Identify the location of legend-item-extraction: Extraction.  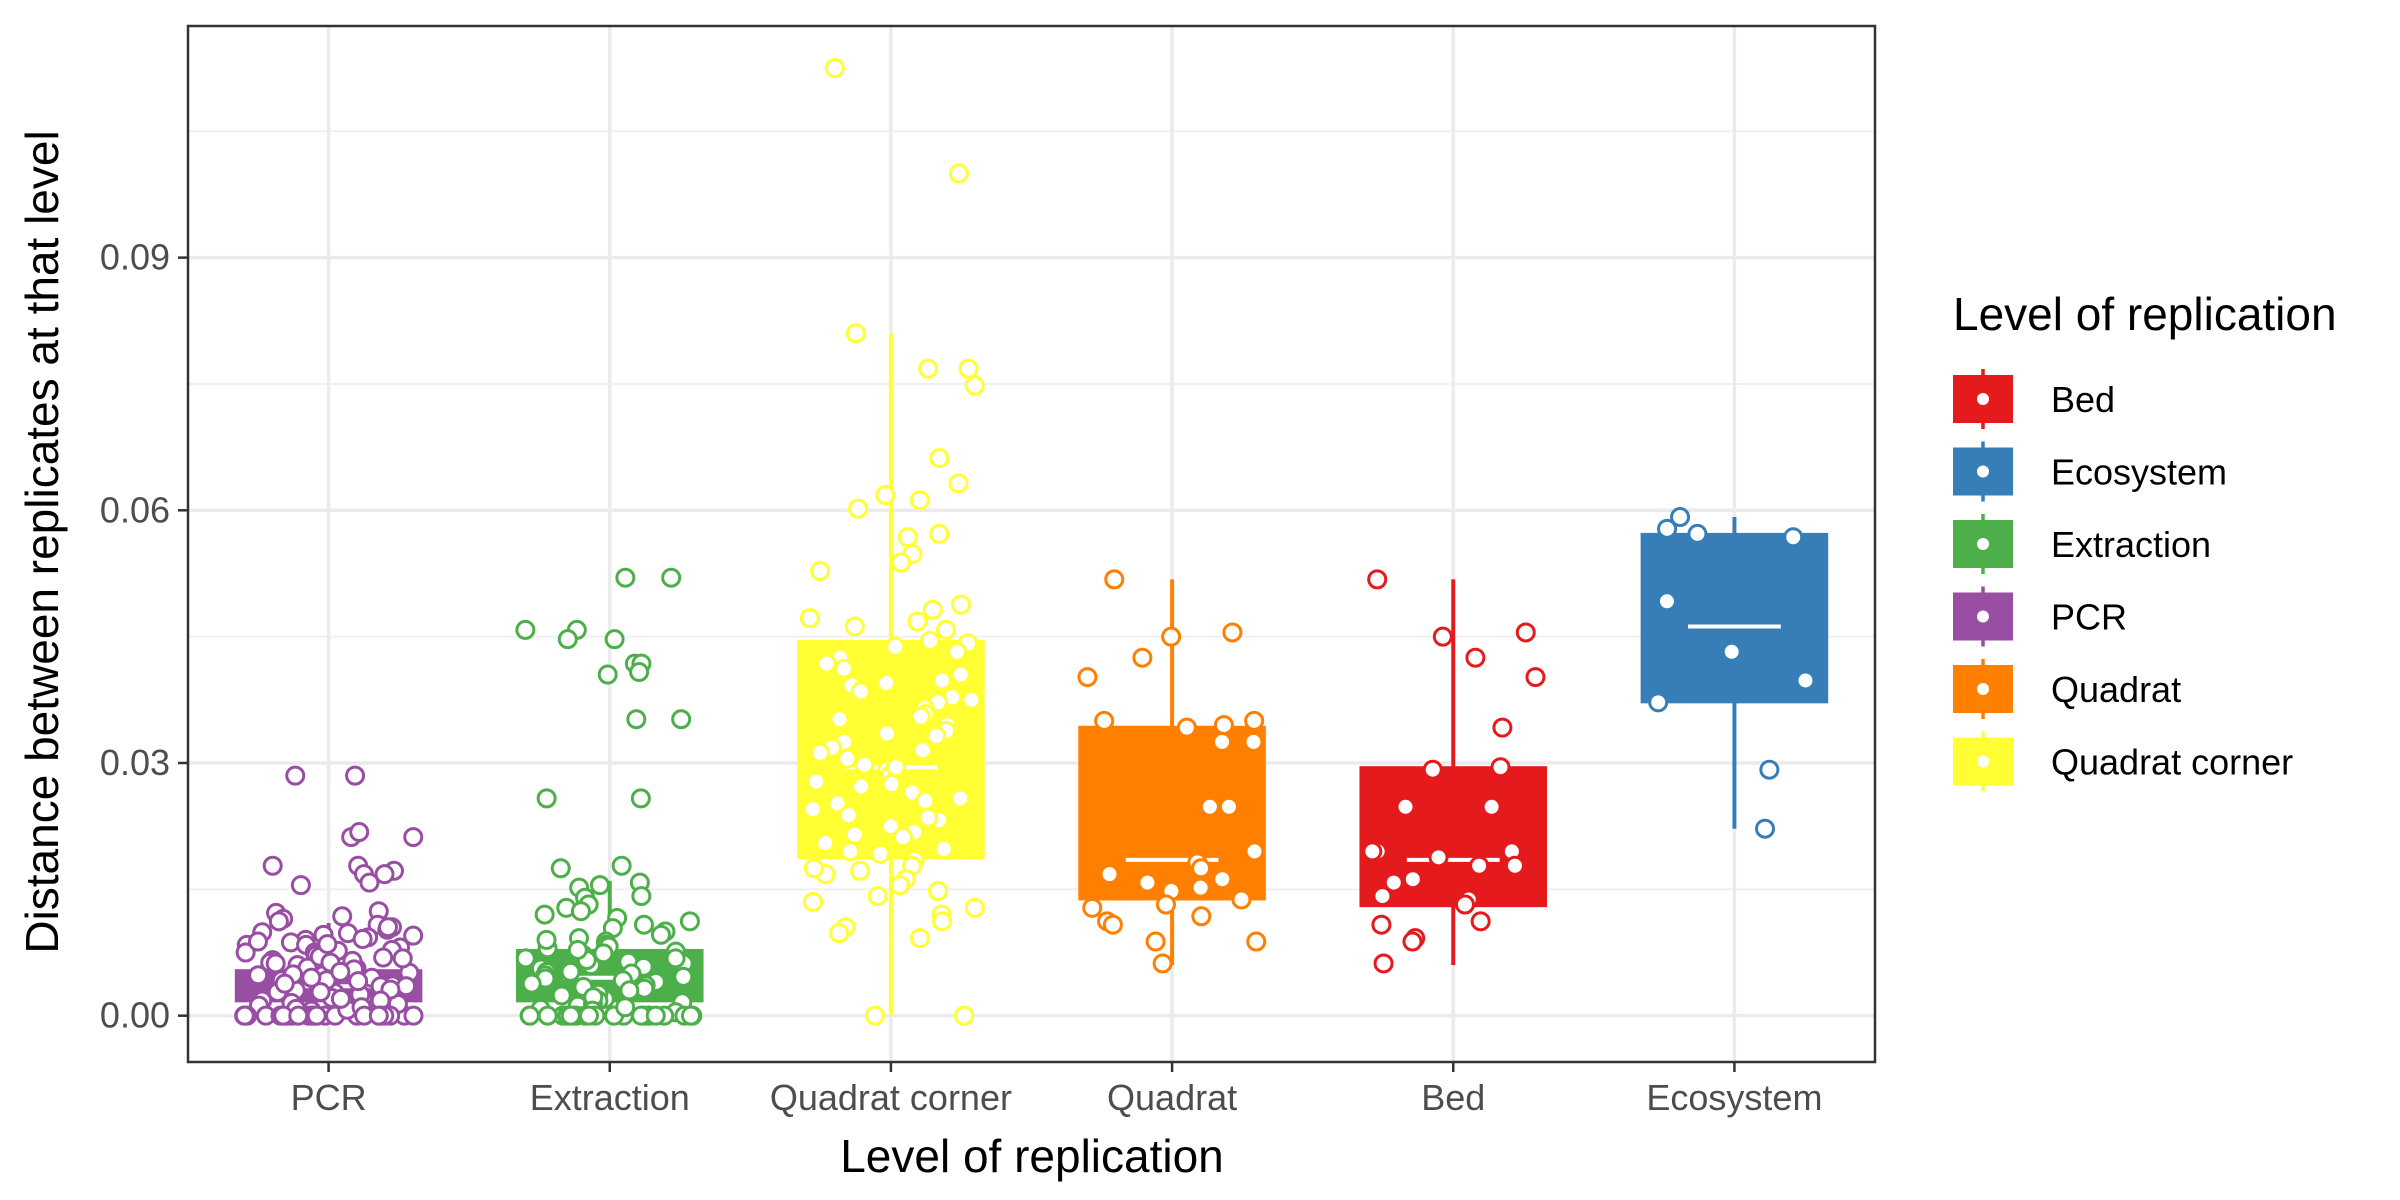
(2082, 544).